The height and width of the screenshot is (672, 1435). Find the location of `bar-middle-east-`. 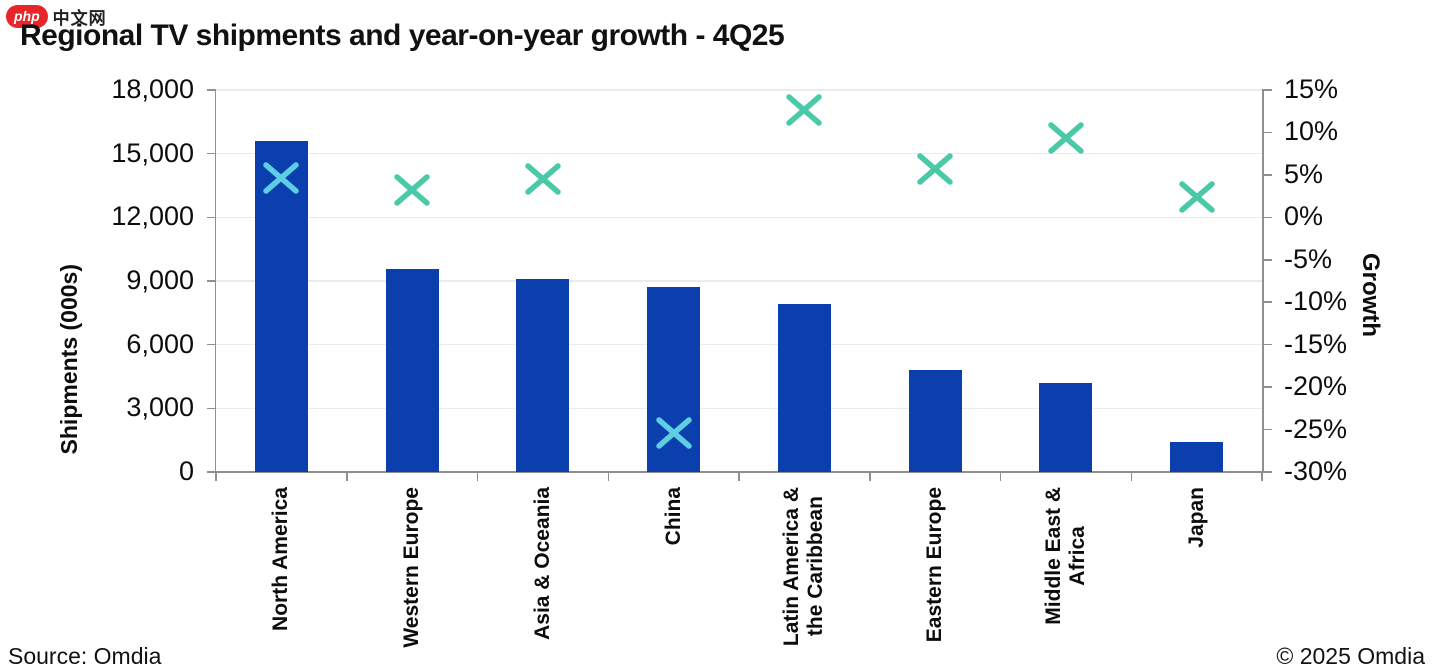

bar-middle-east- is located at coordinates (1066, 427).